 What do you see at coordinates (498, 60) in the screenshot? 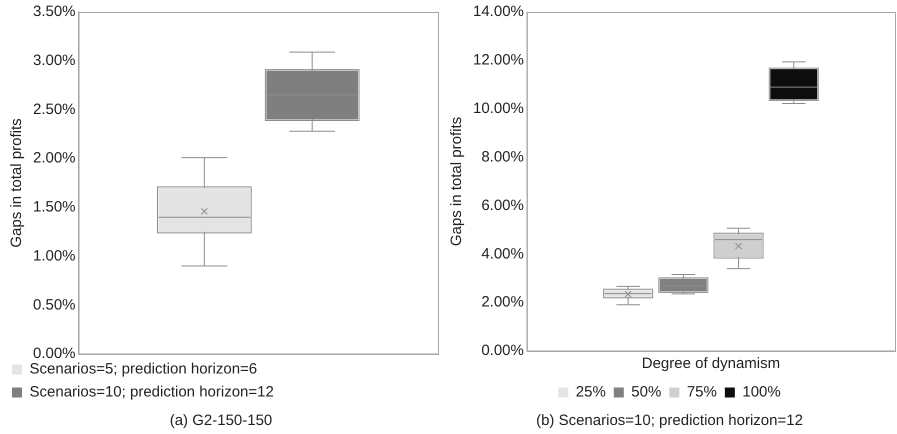
I see `y-tick-label: 12.00%` at bounding box center [498, 60].